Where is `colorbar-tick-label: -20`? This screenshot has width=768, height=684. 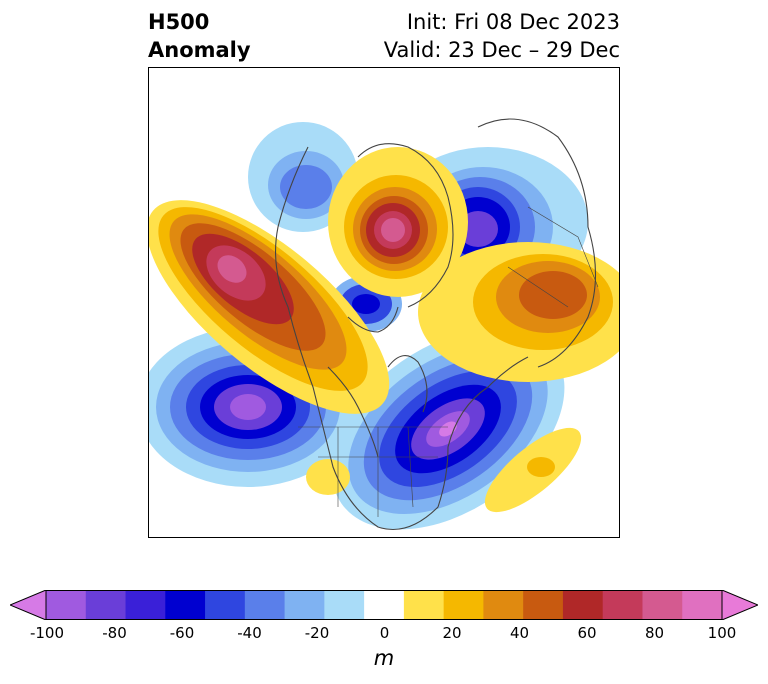
colorbar-tick-label: -20 is located at coordinates (317, 633).